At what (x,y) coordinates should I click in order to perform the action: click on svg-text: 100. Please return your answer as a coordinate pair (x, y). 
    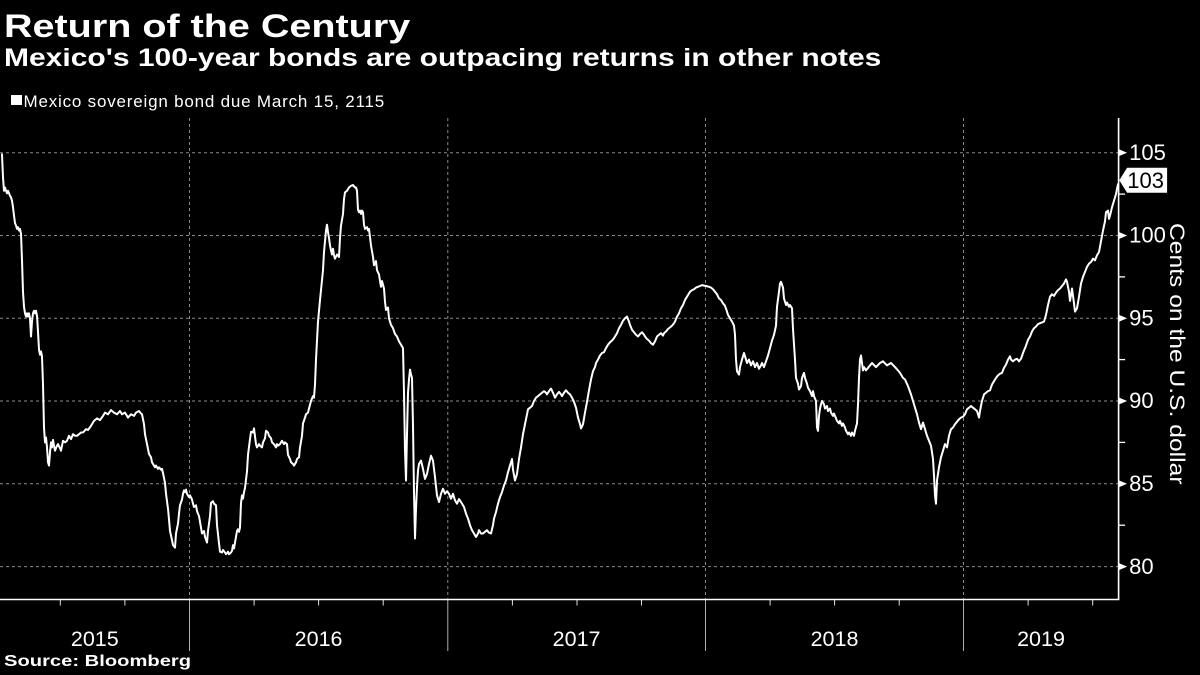
    Looking at the image, I should click on (1147, 235).